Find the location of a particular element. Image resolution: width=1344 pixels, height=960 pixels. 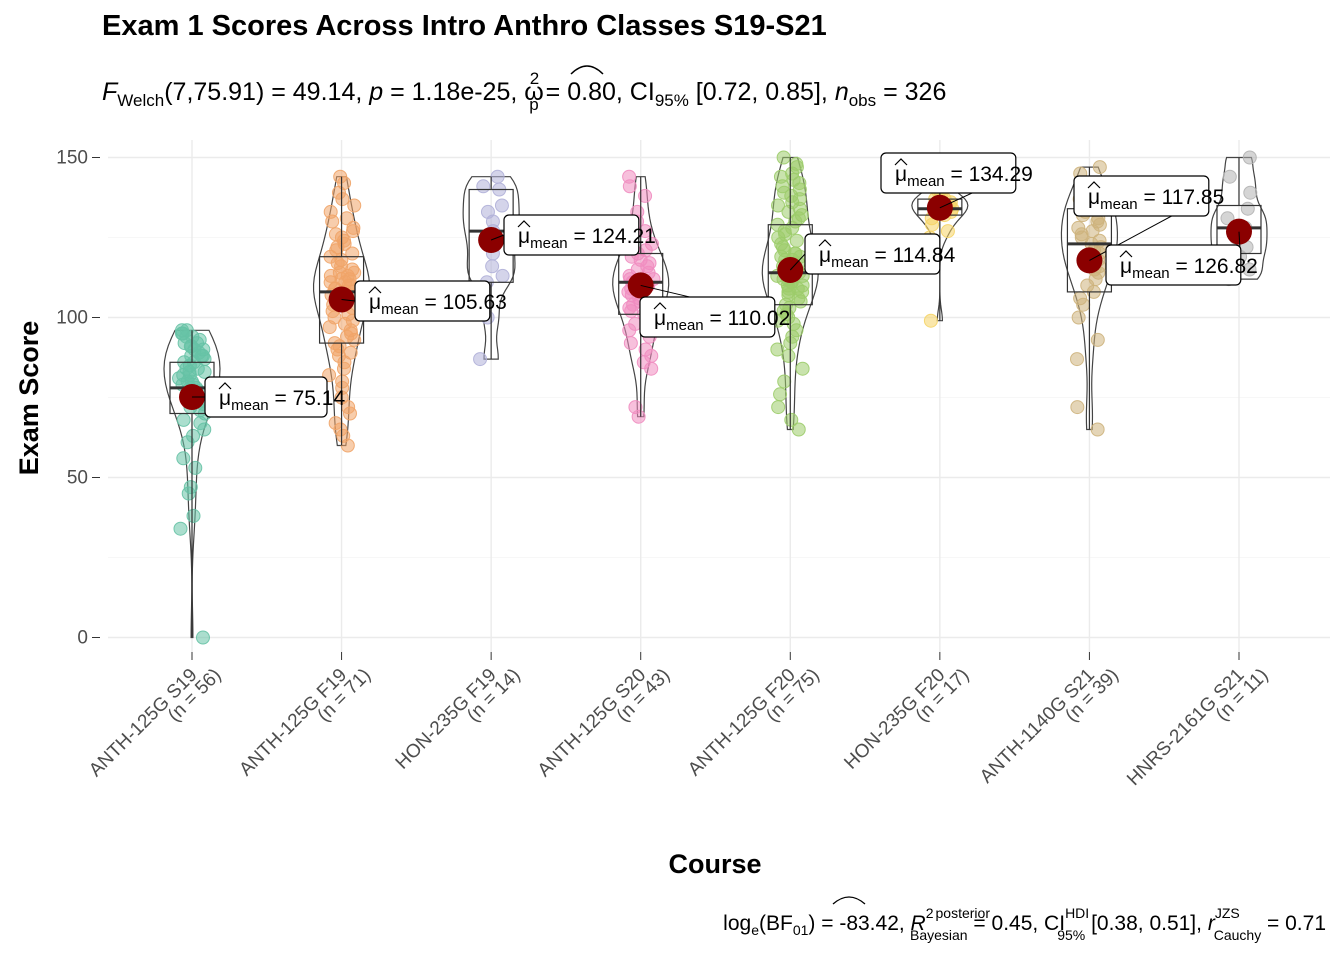

mean-label-8: μmean = 126.82 is located at coordinates (1181, 258).